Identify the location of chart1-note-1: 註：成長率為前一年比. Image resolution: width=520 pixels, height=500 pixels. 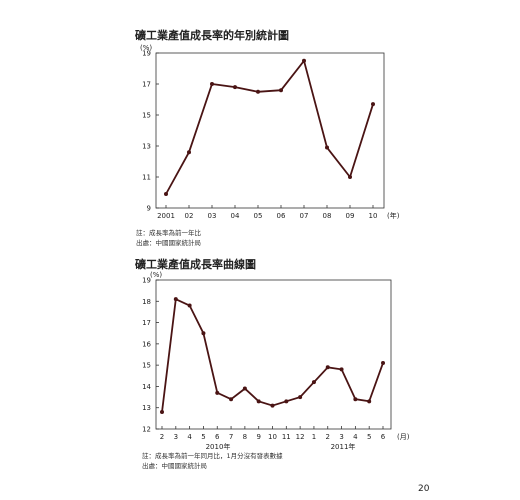
(168, 233).